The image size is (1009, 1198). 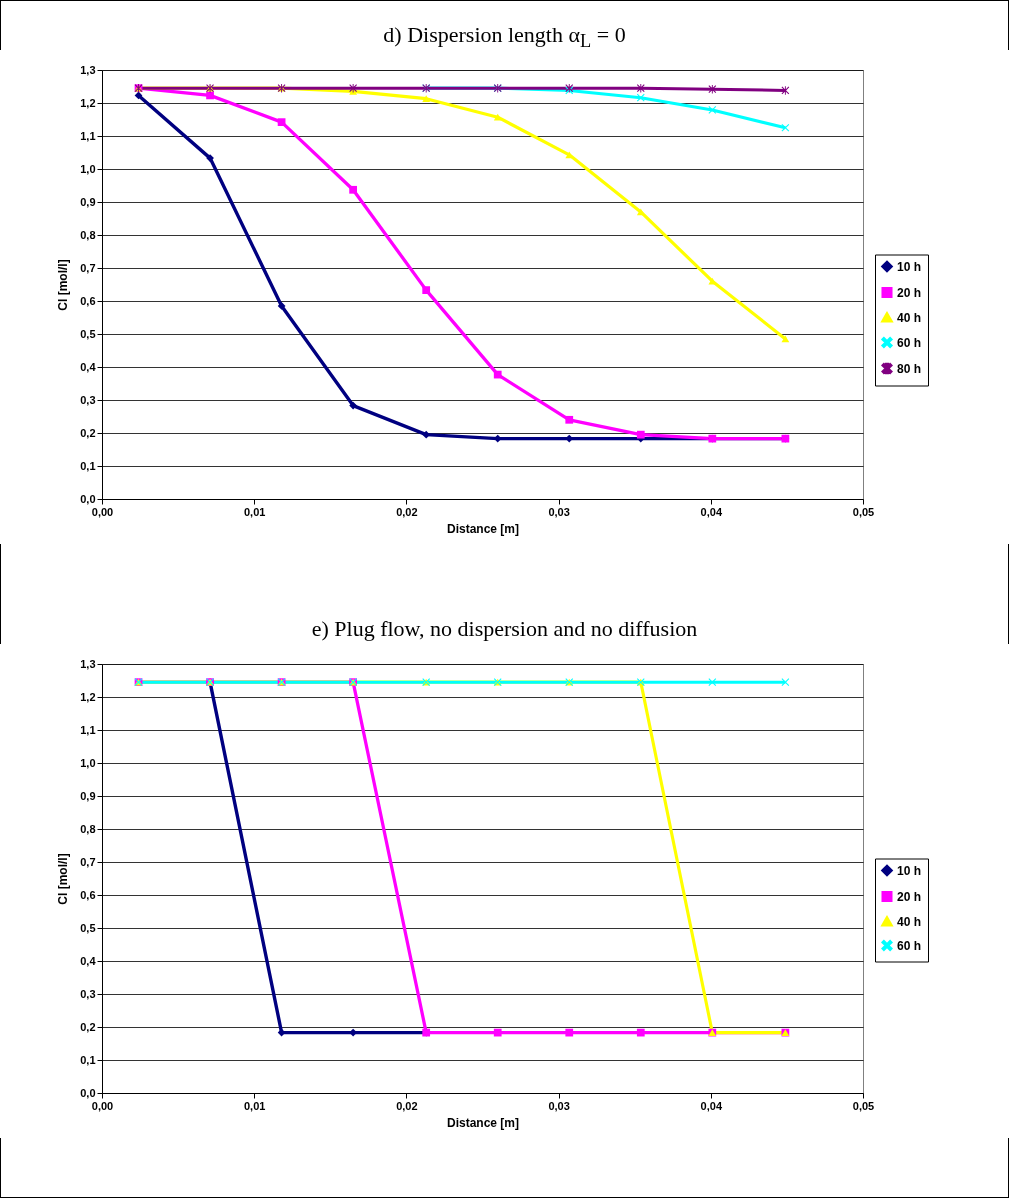 I want to click on chart-title: d) Dispersion length α$_{L}$ = 0, so click(x=504, y=37).